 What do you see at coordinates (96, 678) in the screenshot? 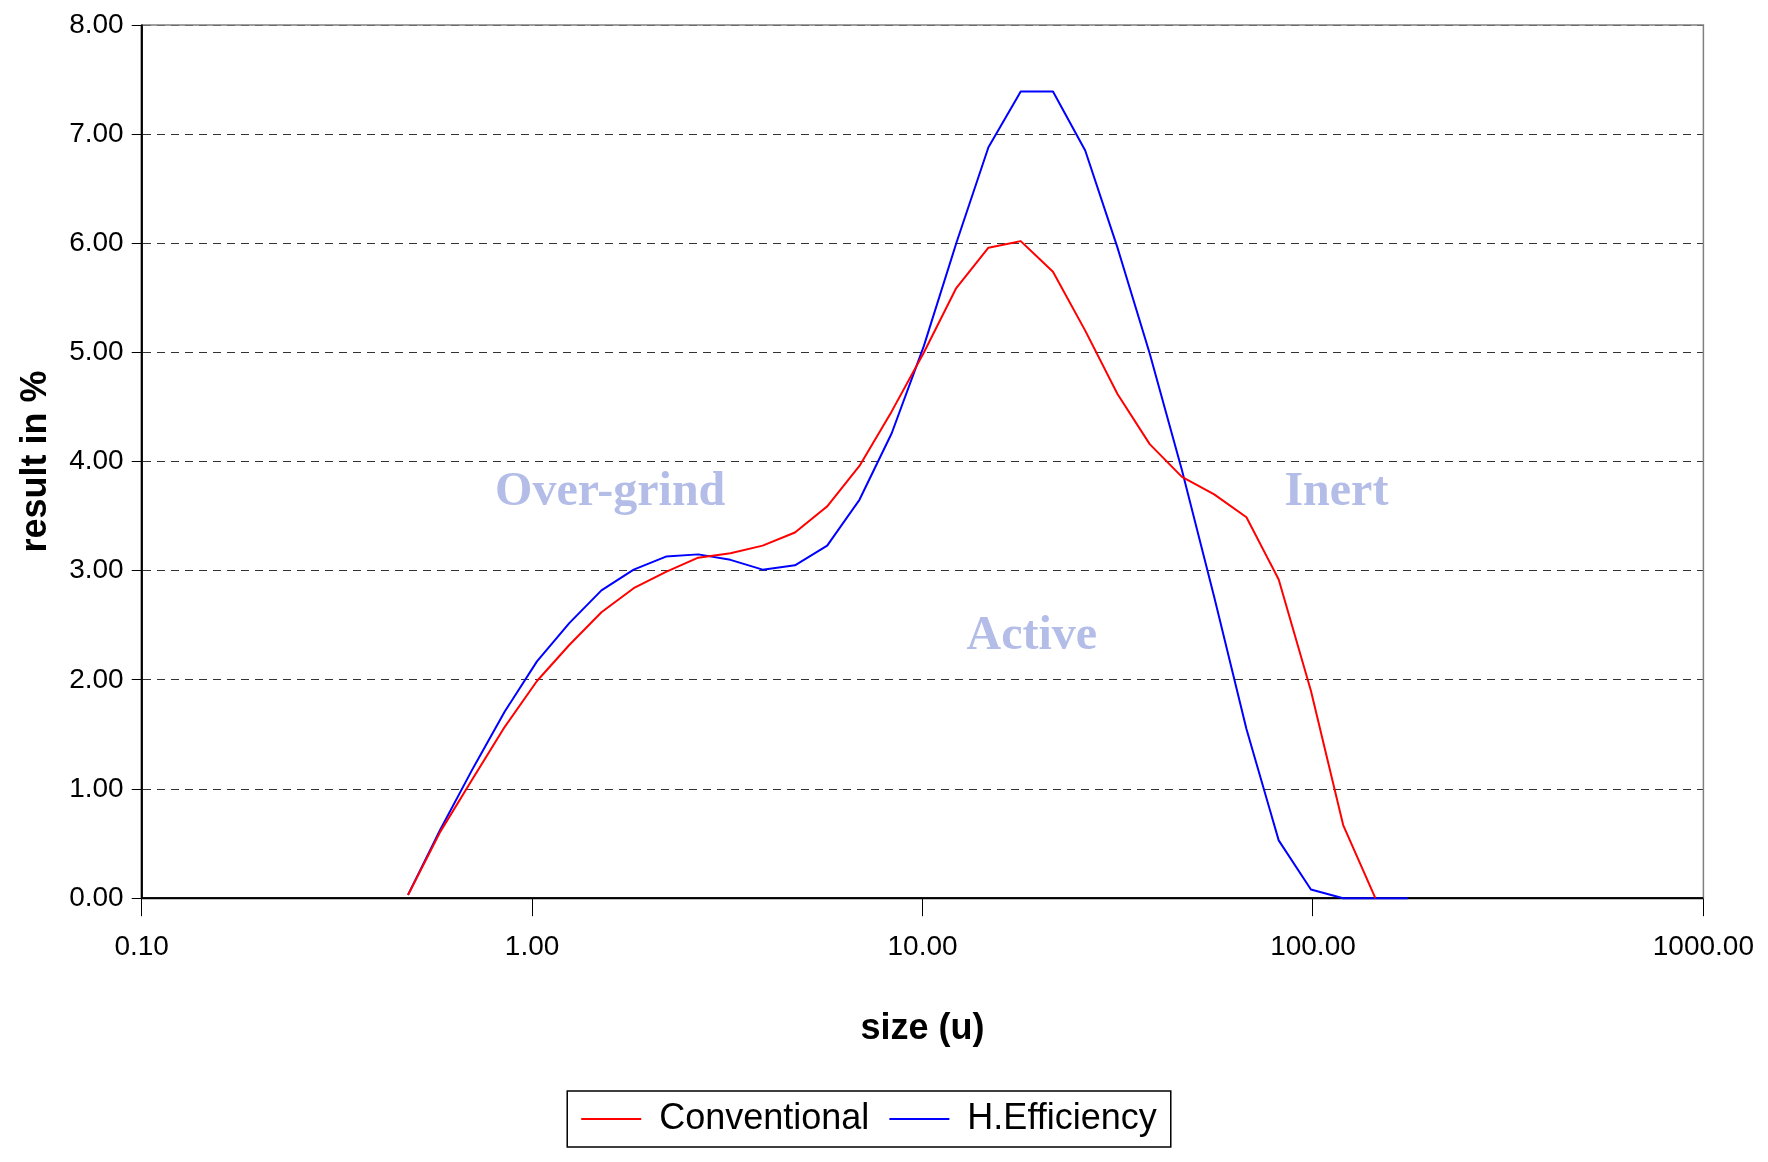
I see `y-tick-label: 2.00` at bounding box center [96, 678].